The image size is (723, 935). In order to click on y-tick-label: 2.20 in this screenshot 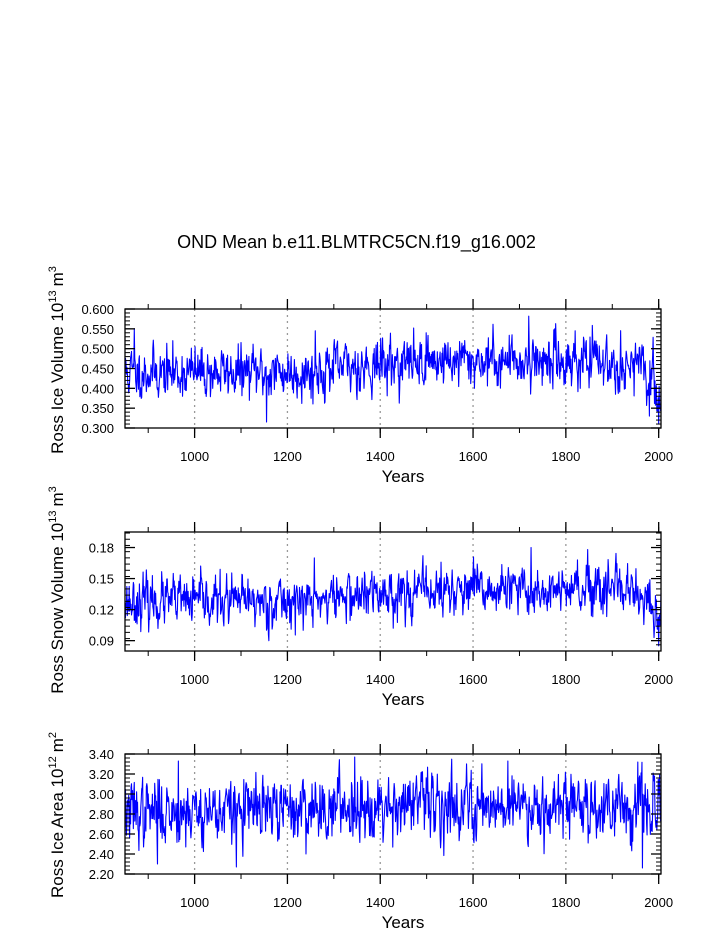, I will do `click(101, 874)`.